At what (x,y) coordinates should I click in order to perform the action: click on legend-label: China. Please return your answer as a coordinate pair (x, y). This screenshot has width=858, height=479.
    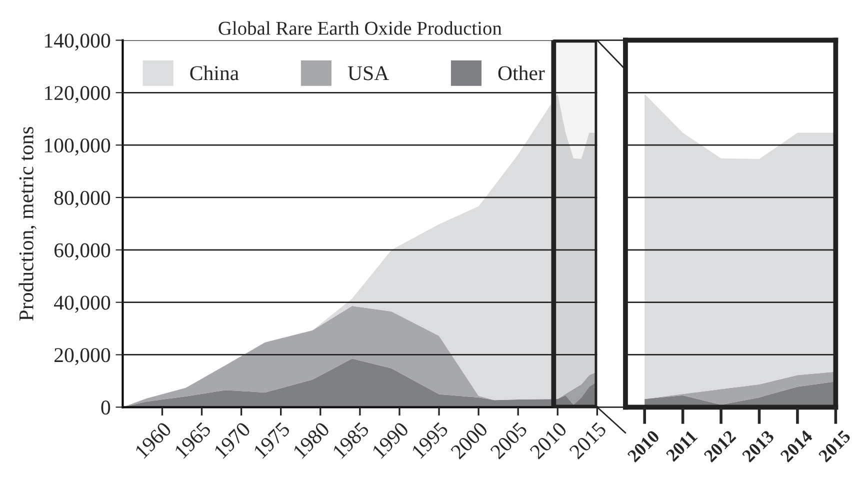
    Looking at the image, I should click on (214, 73).